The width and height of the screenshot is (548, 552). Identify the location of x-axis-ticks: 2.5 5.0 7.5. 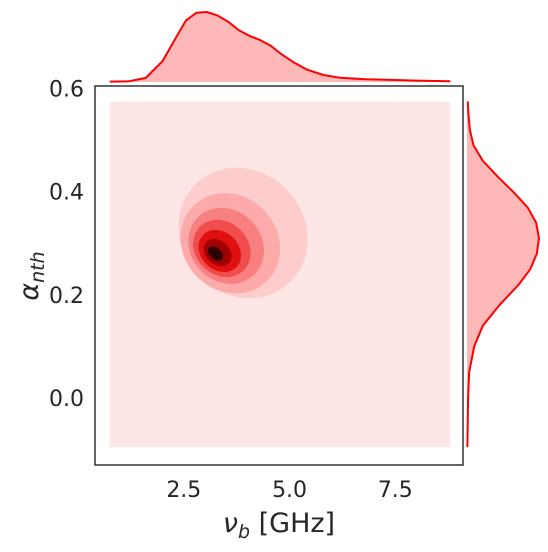
(289, 490).